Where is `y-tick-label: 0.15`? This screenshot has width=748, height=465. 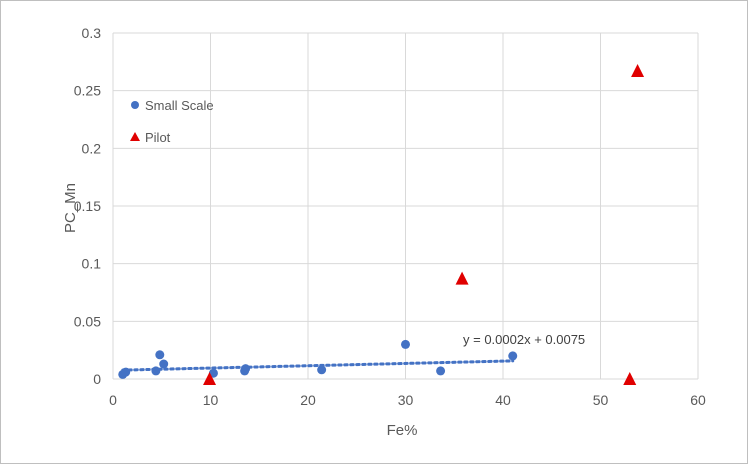 y-tick-label: 0.15 is located at coordinates (87, 206).